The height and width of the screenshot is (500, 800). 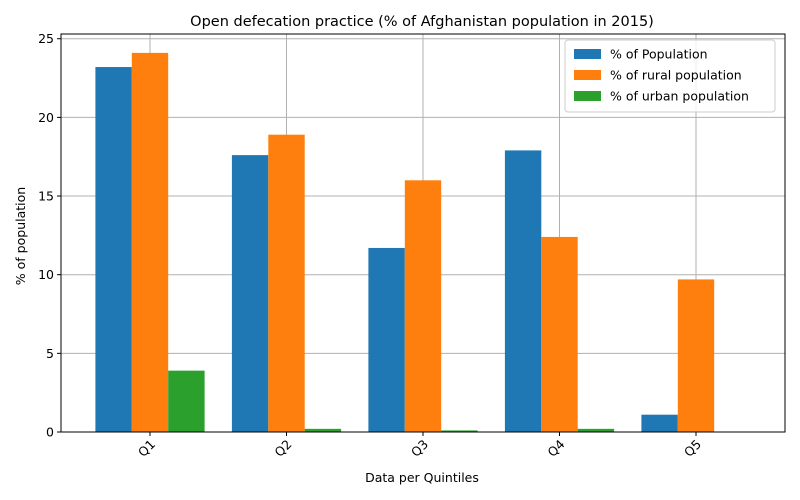 I want to click on x-axis-ticks: Q1 Q2 Q3 Q4 Q5, so click(x=419, y=446).